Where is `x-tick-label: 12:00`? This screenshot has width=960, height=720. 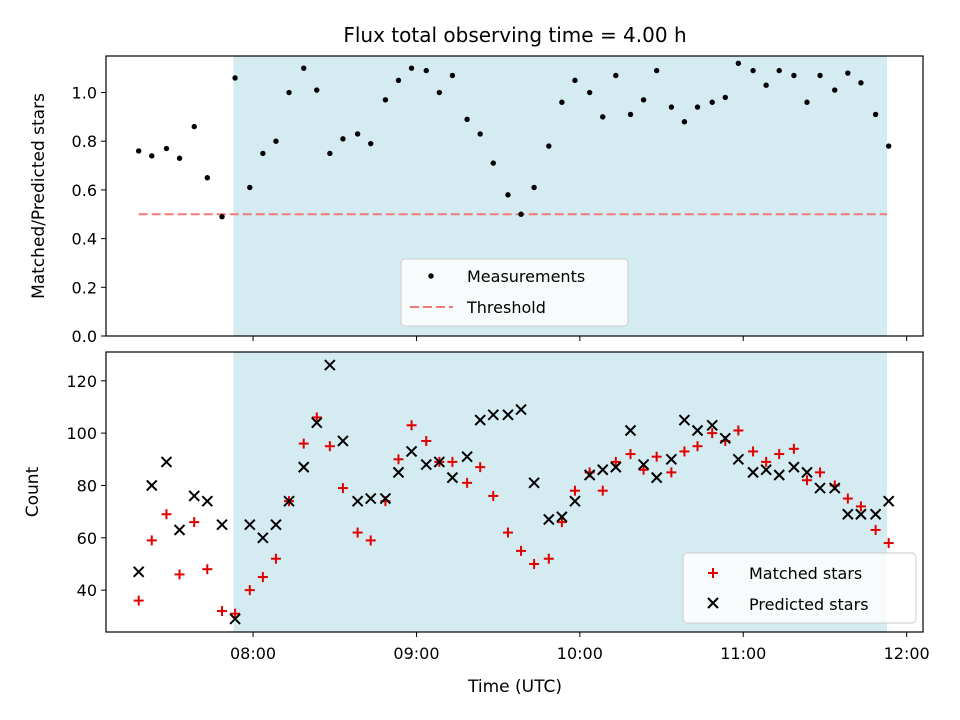 x-tick-label: 12:00 is located at coordinates (907, 653).